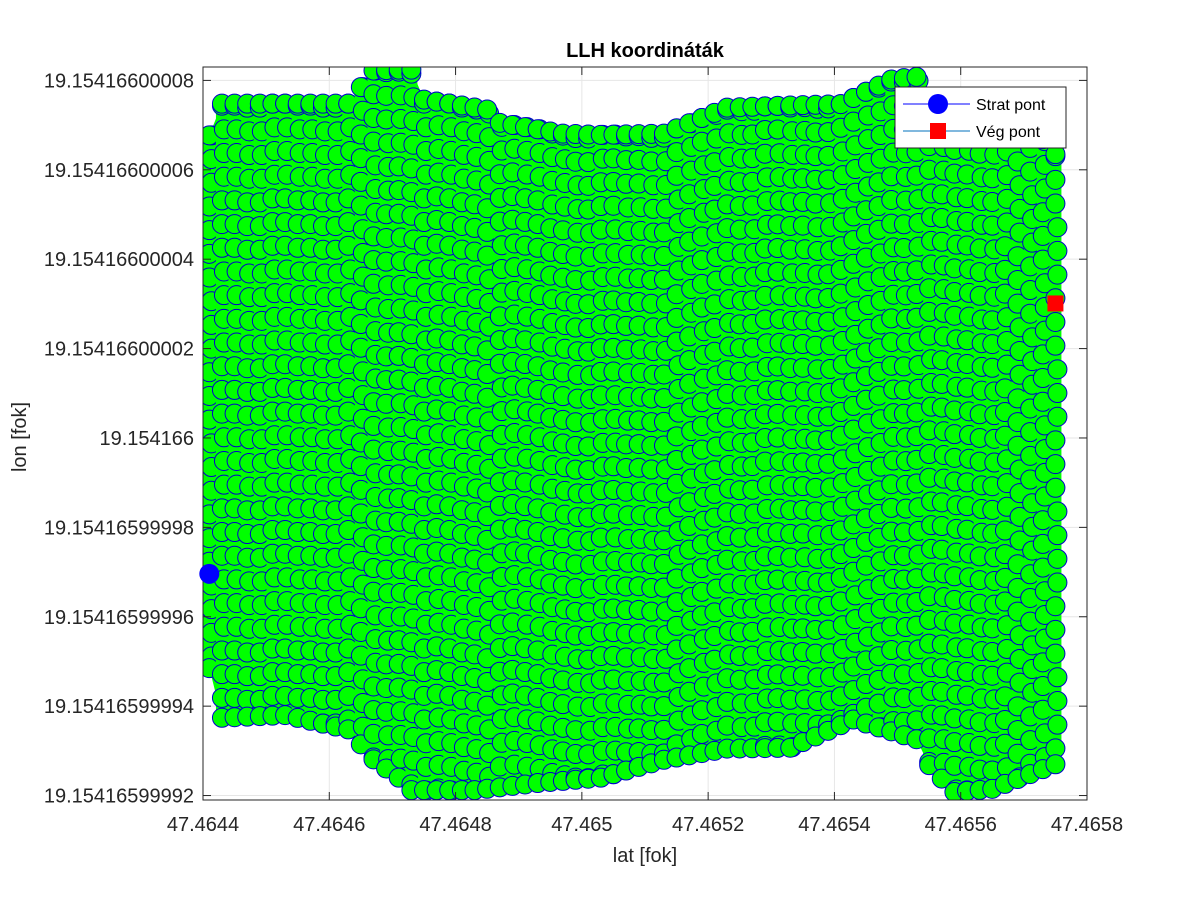 The image size is (1200, 905). I want to click on y-tick-label: 19.15416599996, so click(119, 618).